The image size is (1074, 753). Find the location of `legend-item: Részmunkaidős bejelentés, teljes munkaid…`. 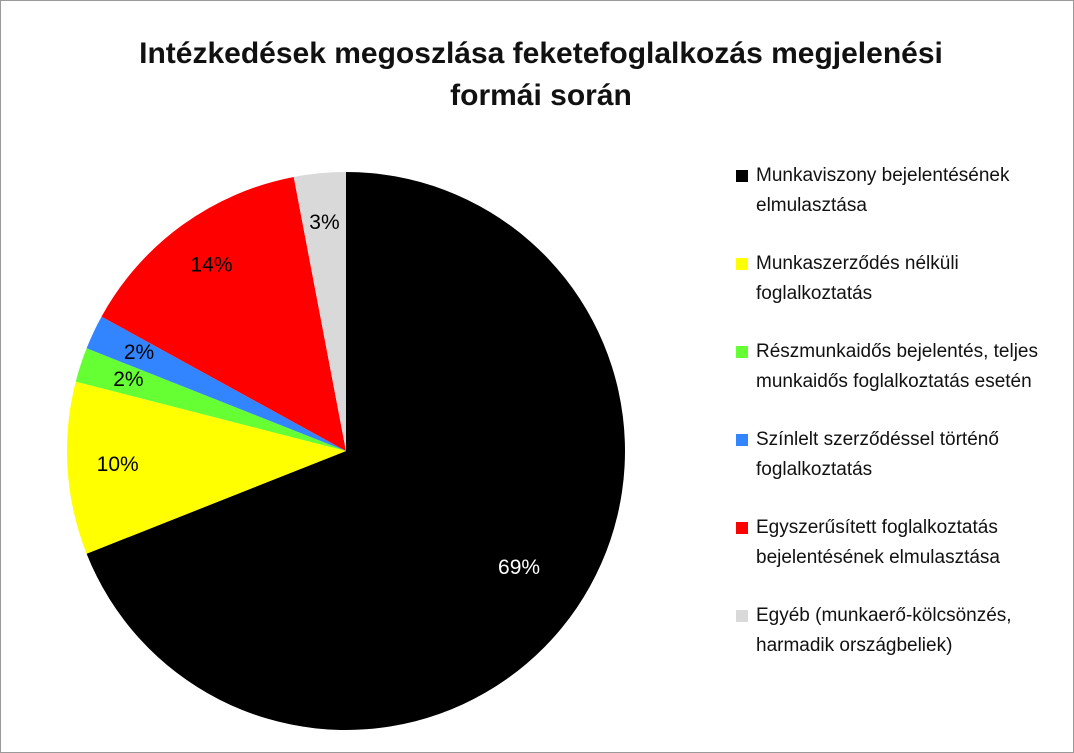

legend-item: Részmunkaidős bejelentés, teljes munkaid… is located at coordinates (896, 367).